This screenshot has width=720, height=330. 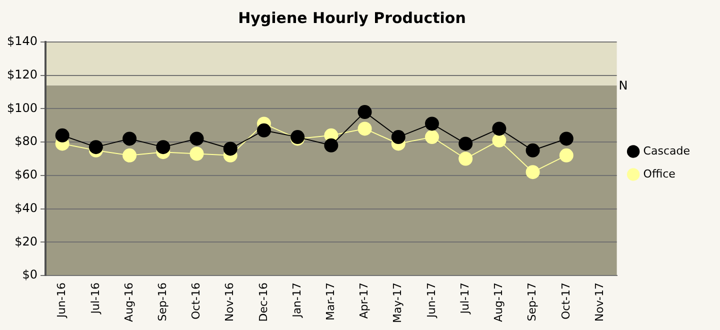 What do you see at coordinates (26, 207) in the screenshot?
I see `y-tick-label: $40` at bounding box center [26, 207].